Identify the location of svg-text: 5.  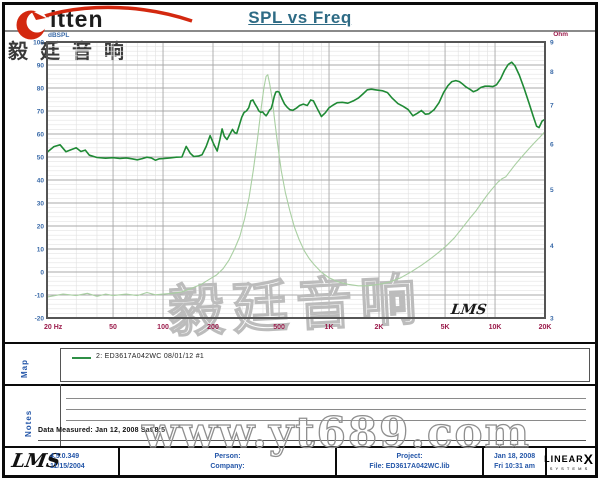
(552, 190).